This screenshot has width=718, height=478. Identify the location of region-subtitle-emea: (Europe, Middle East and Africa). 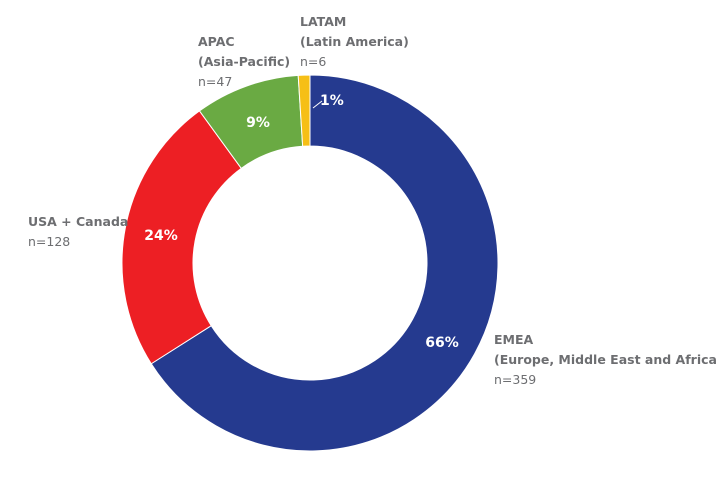
(606, 359).